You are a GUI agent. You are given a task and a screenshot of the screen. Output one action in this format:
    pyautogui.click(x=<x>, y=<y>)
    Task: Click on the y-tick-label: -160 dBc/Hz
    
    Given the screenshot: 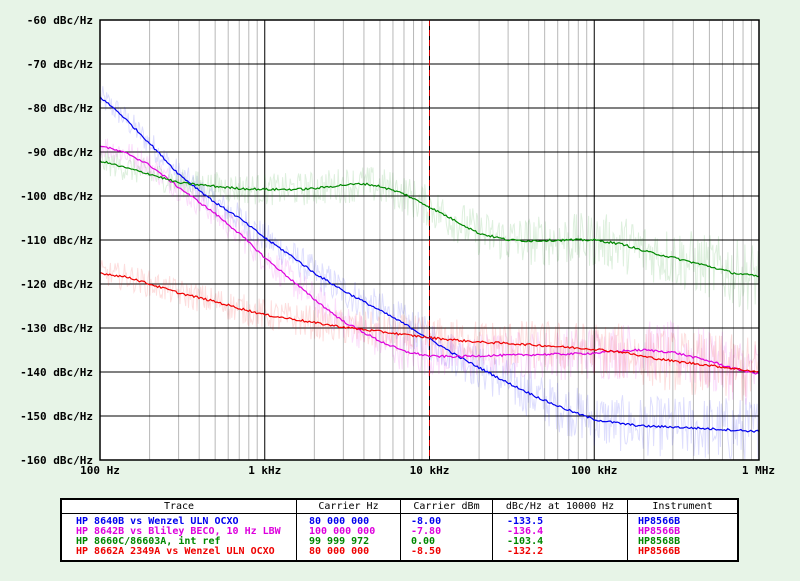 What is the action you would take?
    pyautogui.click(x=56, y=460)
    